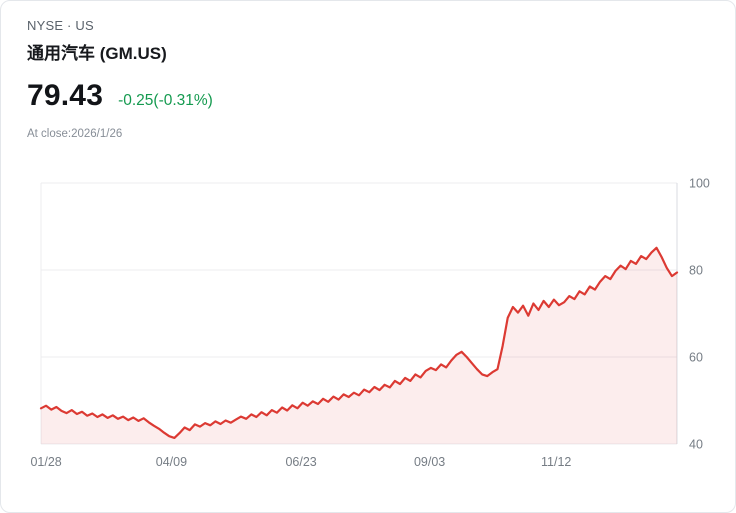  Describe the element at coordinates (75, 134) in the screenshot. I see `close-time-label: At close:2026/1/26` at that location.